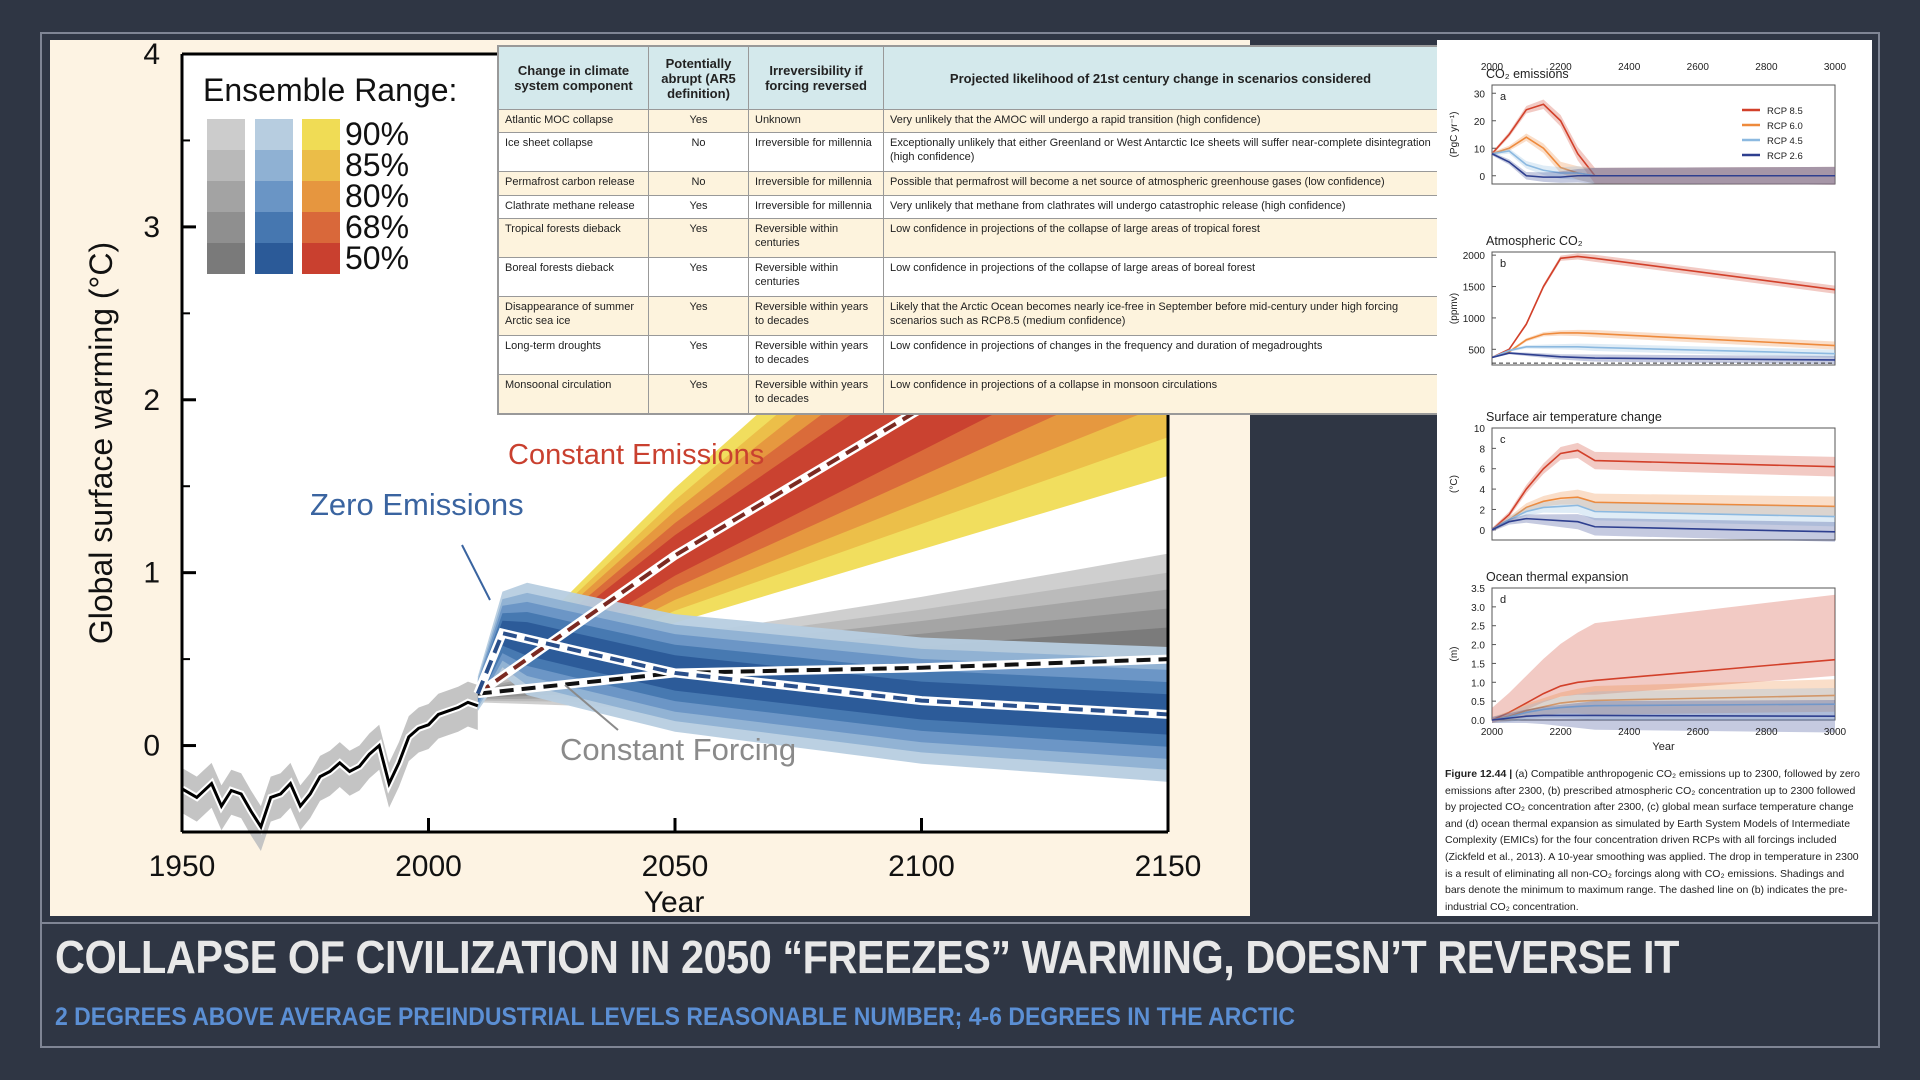 The image size is (1920, 1080). What do you see at coordinates (1479, 774) in the screenshot?
I see `caption-label: Figure 12.44 |` at bounding box center [1479, 774].